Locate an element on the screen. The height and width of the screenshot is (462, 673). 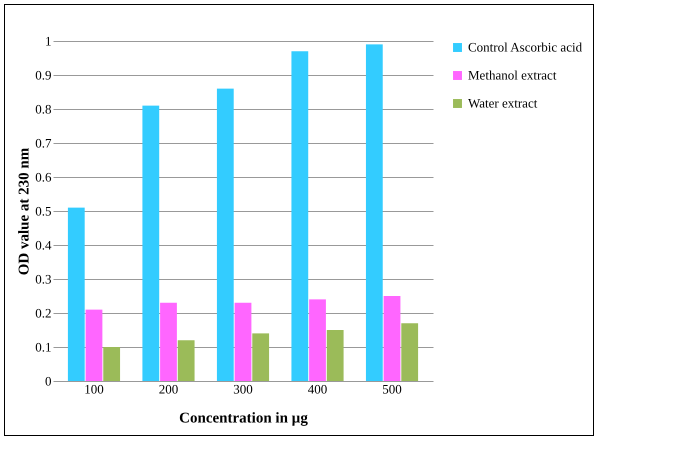
x-tick-label: 100 is located at coordinates (94, 389).